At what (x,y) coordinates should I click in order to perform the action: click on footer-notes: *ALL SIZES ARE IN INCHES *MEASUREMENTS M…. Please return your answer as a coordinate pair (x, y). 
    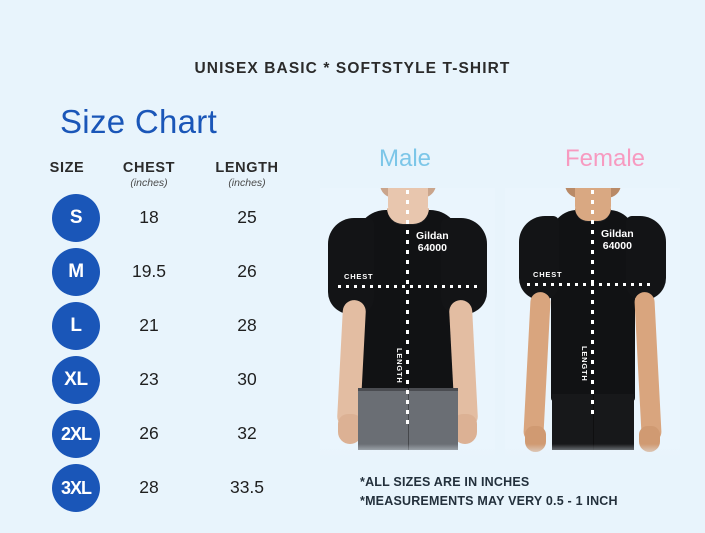
    Looking at the image, I should click on (489, 492).